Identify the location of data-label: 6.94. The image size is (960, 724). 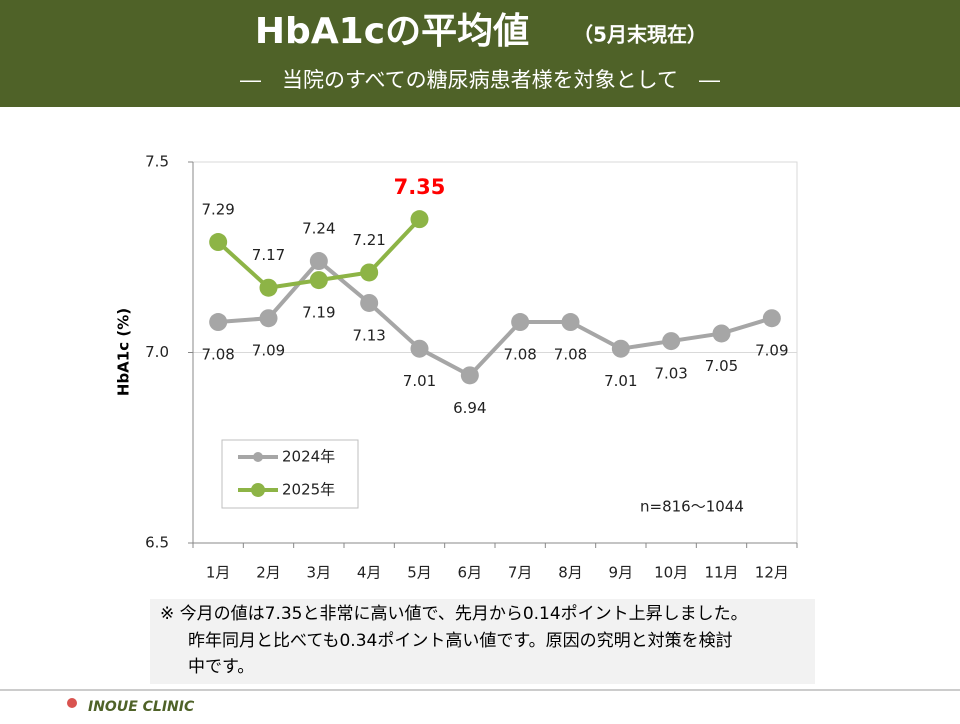
(469, 408).